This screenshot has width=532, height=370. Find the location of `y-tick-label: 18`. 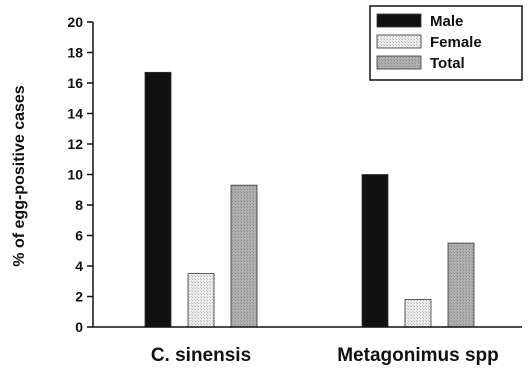

y-tick-label: 18 is located at coordinates (75, 53).